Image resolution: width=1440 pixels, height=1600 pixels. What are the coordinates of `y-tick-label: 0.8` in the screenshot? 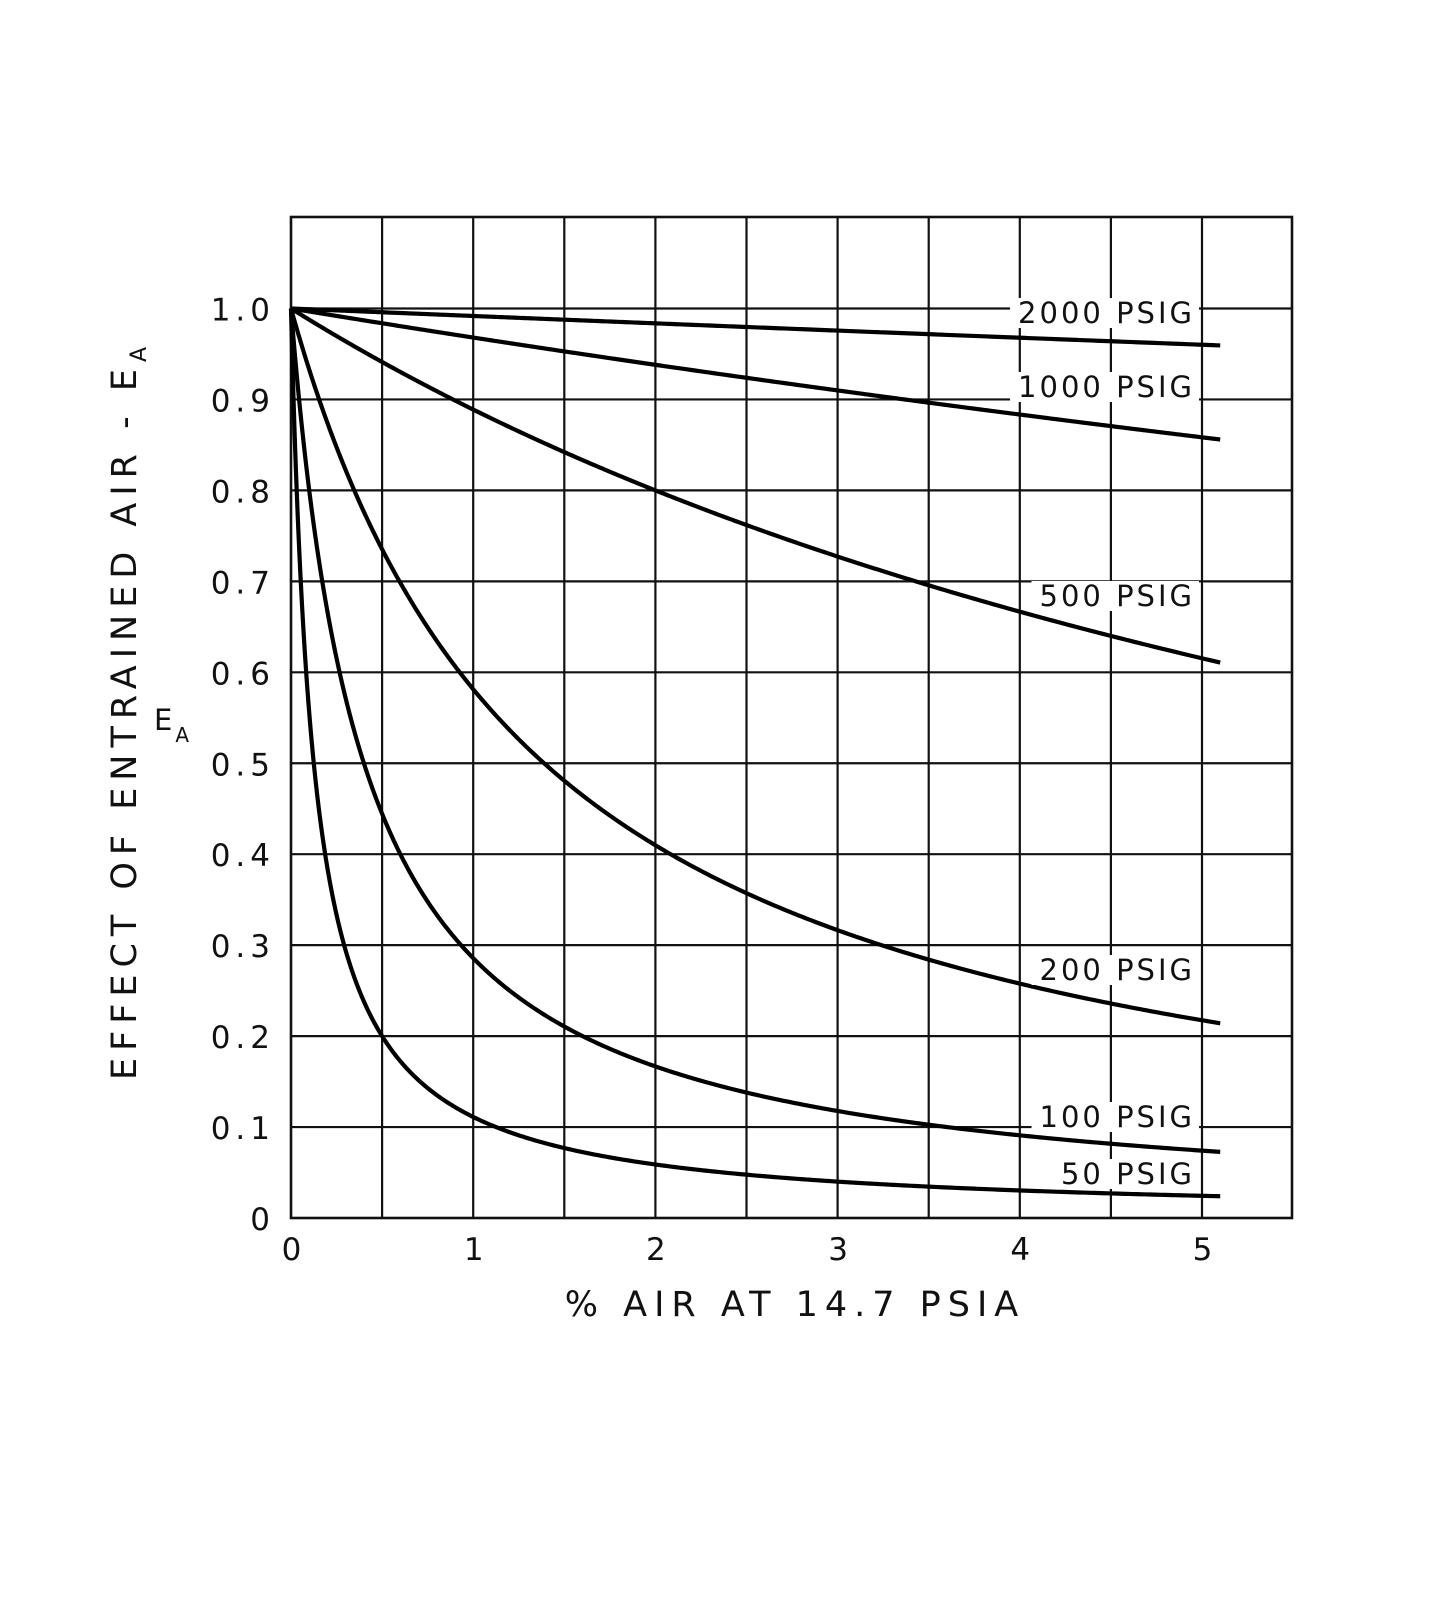 It's located at (243, 492).